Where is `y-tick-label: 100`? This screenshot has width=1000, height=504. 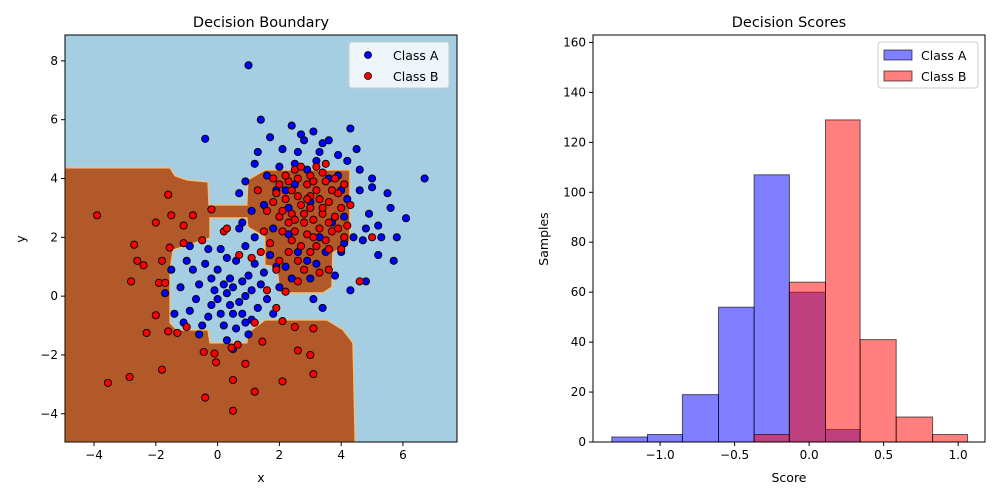
y-tick-label: 100 is located at coordinates (574, 192).